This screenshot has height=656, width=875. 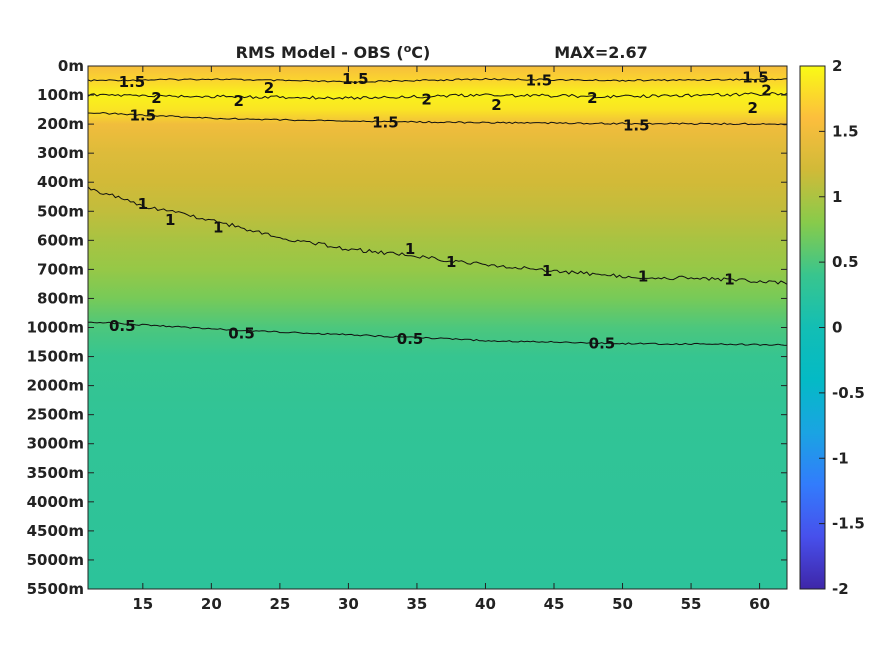 What do you see at coordinates (60, 182) in the screenshot?
I see `y-tick-label: 400m` at bounding box center [60, 182].